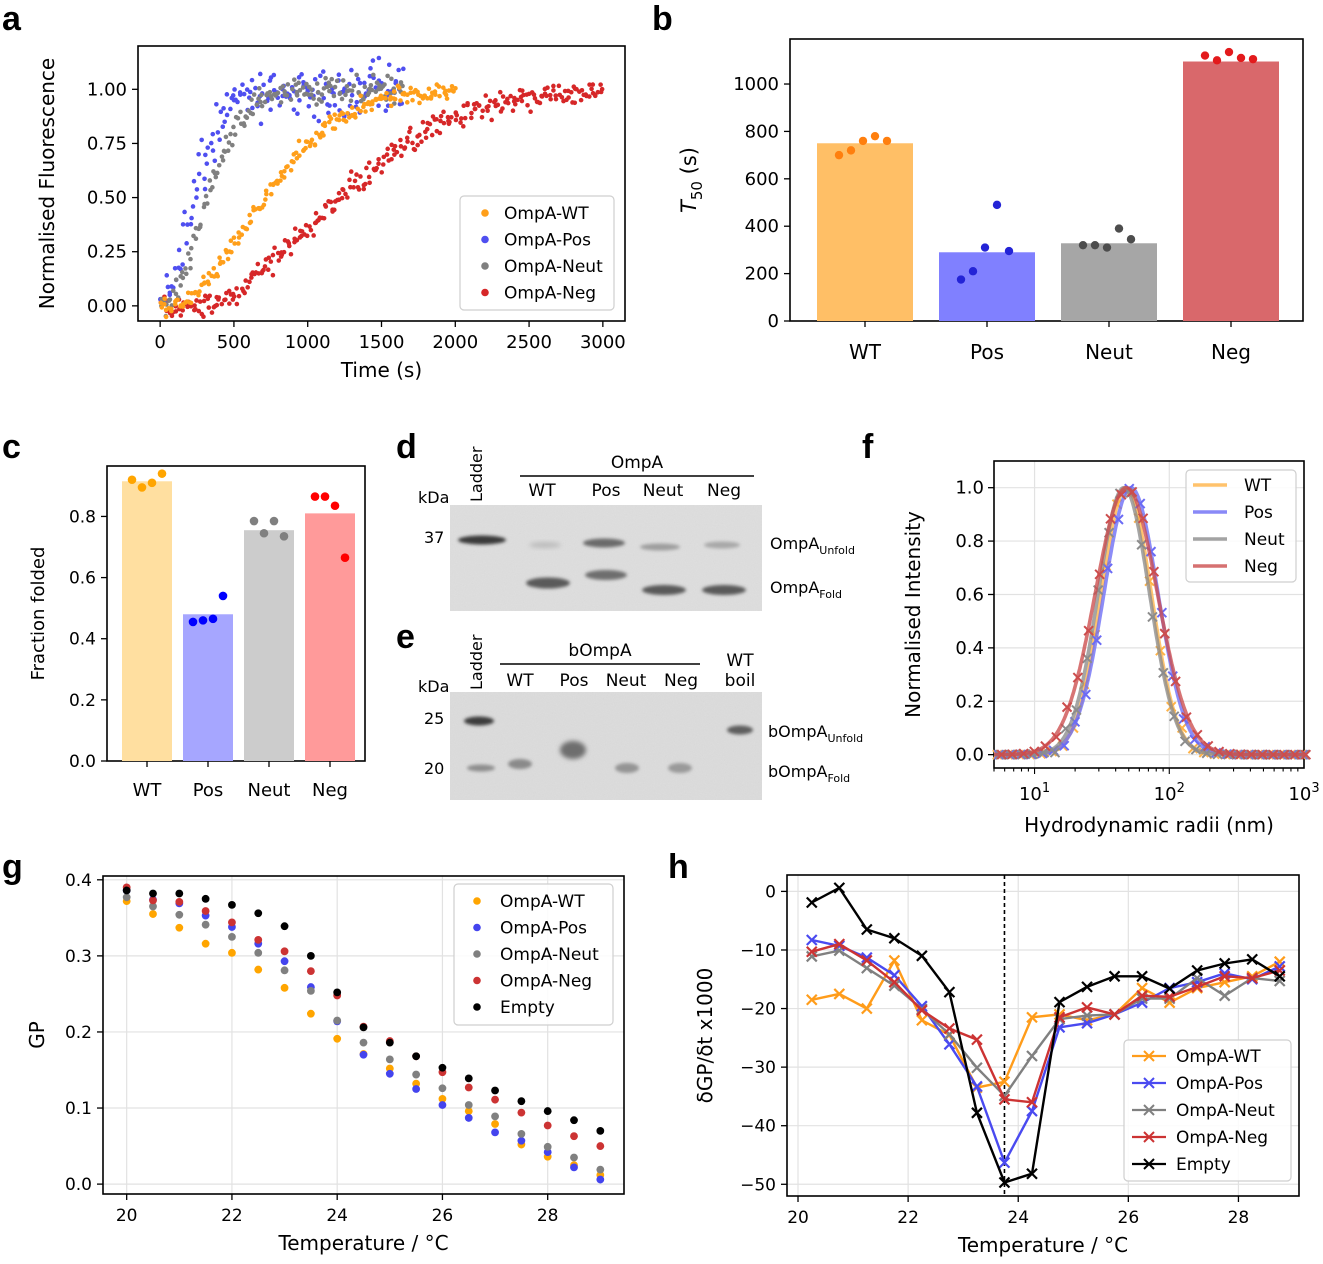 The width and height of the screenshot is (1323, 1264). I want to click on legend-frame, so click(1207, 1110).